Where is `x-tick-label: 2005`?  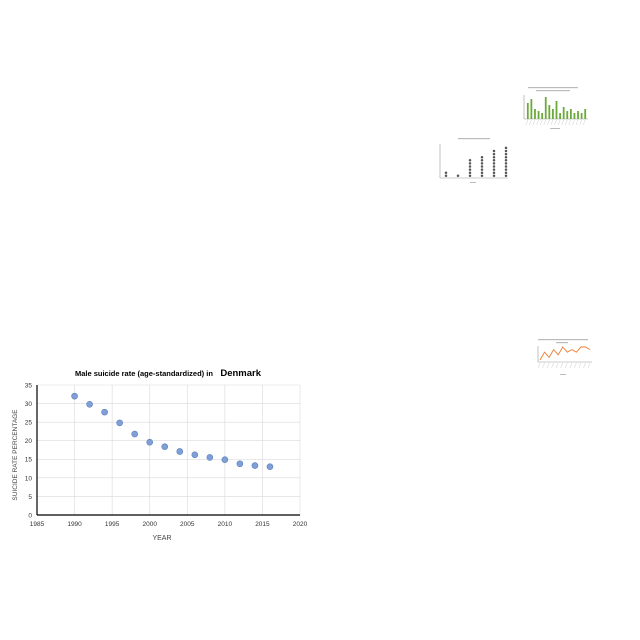 x-tick-label: 2005 is located at coordinates (187, 524).